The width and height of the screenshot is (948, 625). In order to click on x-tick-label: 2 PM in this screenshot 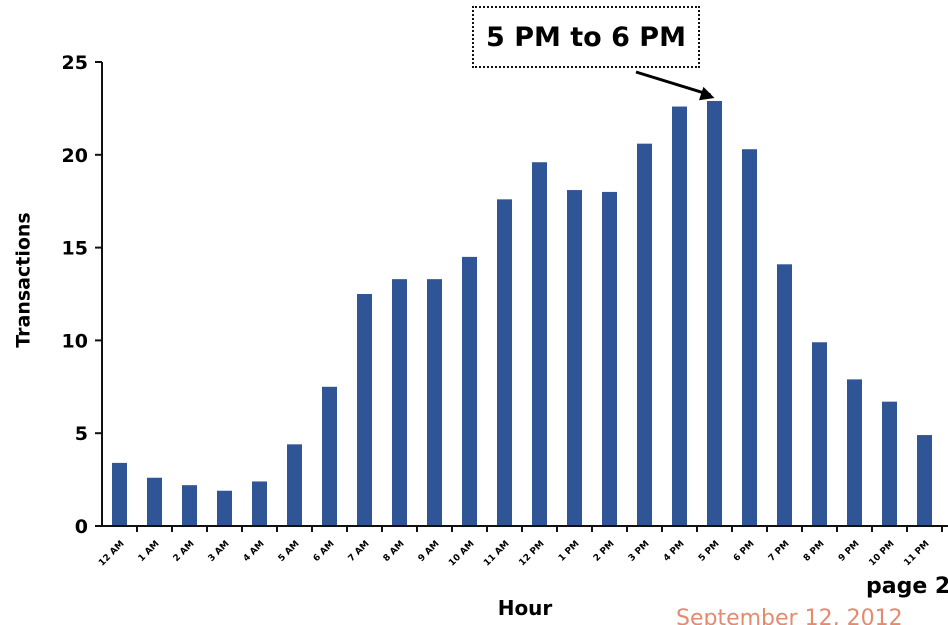, I will do `click(604, 551)`.